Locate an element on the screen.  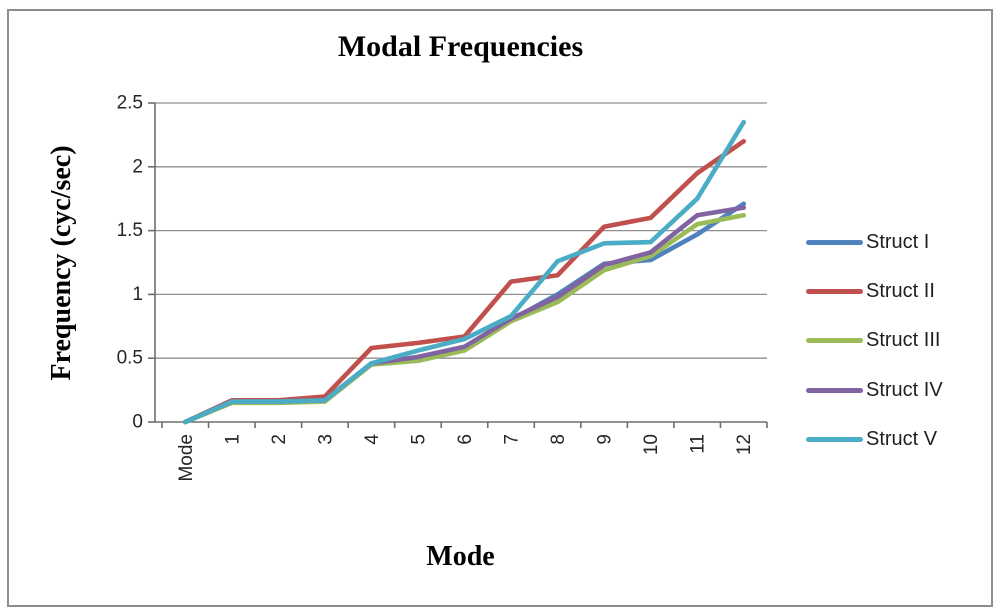
x-tick-label-11: 11 is located at coordinates (698, 444).